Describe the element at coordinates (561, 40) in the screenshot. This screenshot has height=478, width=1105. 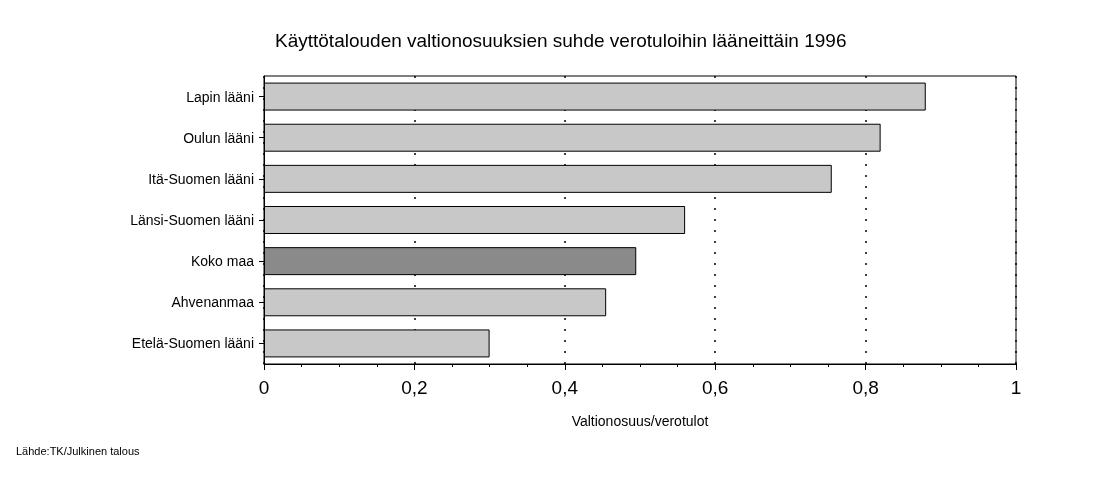
I see `chart-title: Käyttötalouden valtionosuuksien suhde verotuloihin lääneittäin 1996` at that location.